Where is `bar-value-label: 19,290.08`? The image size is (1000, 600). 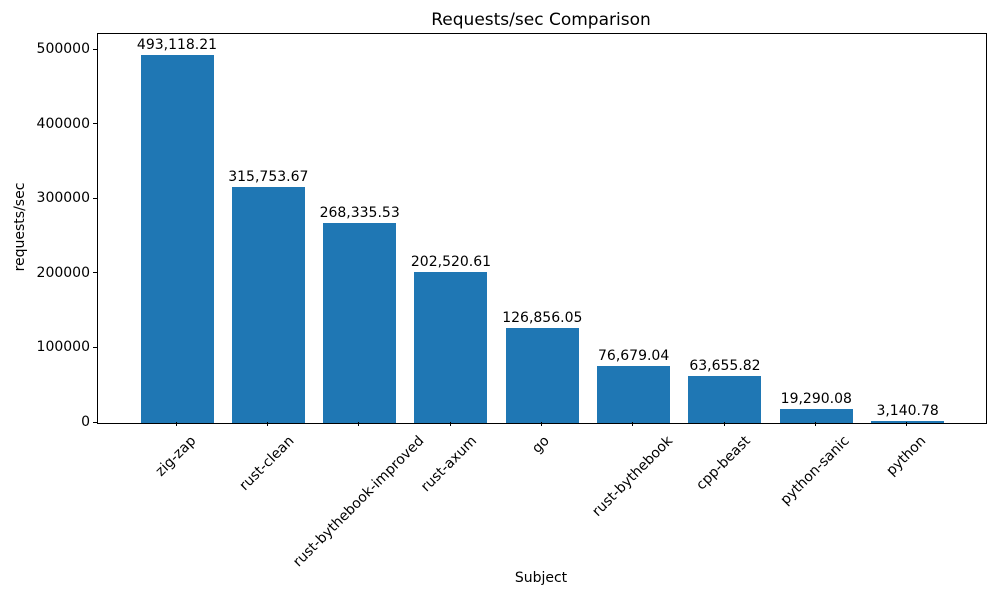
bar-value-label: 19,290.08 is located at coordinates (816, 398).